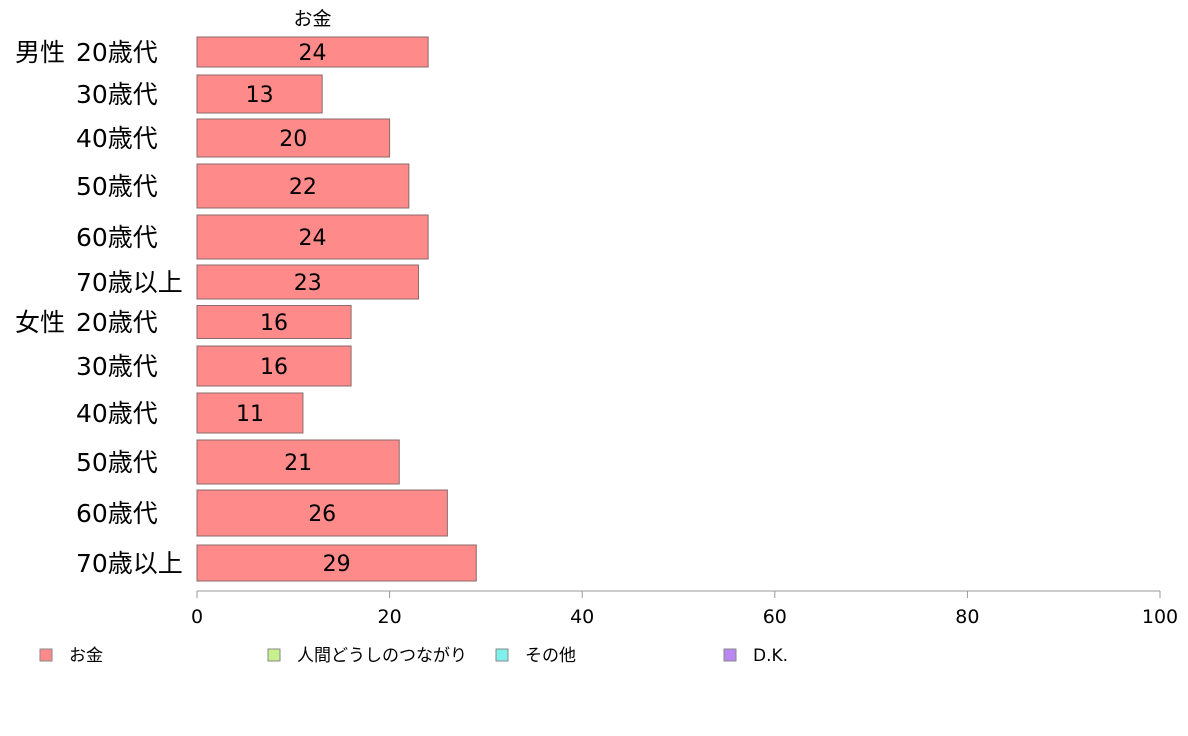  I want to click on bar-value-label: 21, so click(298, 463).